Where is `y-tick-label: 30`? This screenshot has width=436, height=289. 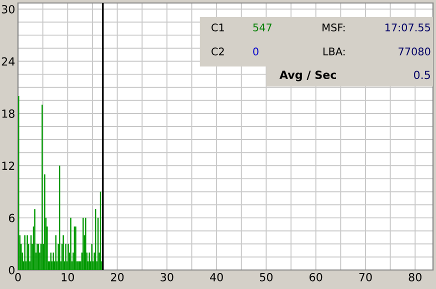
y-tick-label: 30 is located at coordinates (8, 9).